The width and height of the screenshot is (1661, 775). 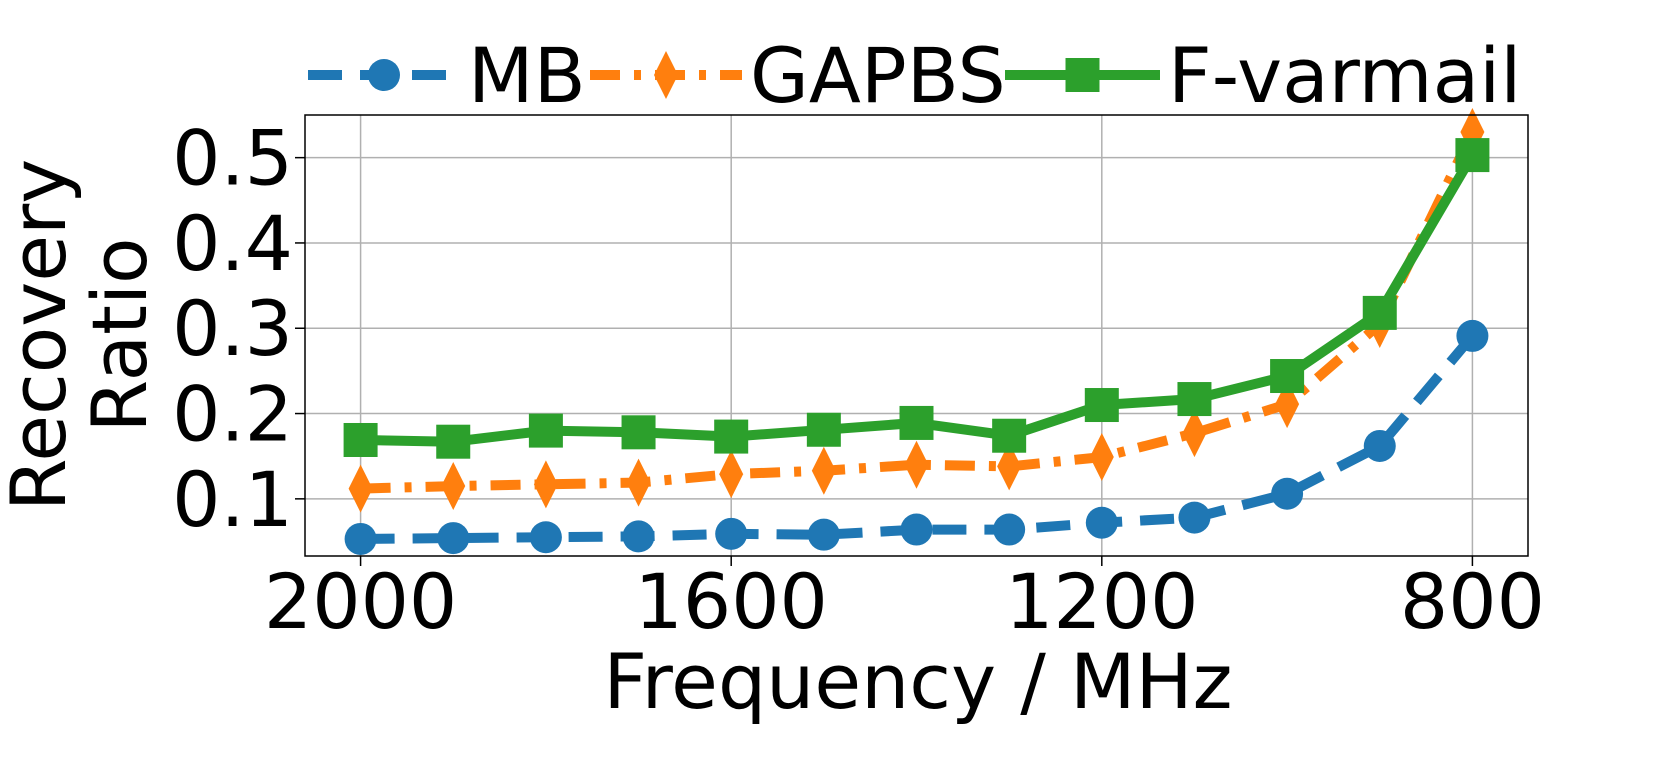 What do you see at coordinates (917, 681) in the screenshot?
I see `x-axis-title: Frequency / MHz` at bounding box center [917, 681].